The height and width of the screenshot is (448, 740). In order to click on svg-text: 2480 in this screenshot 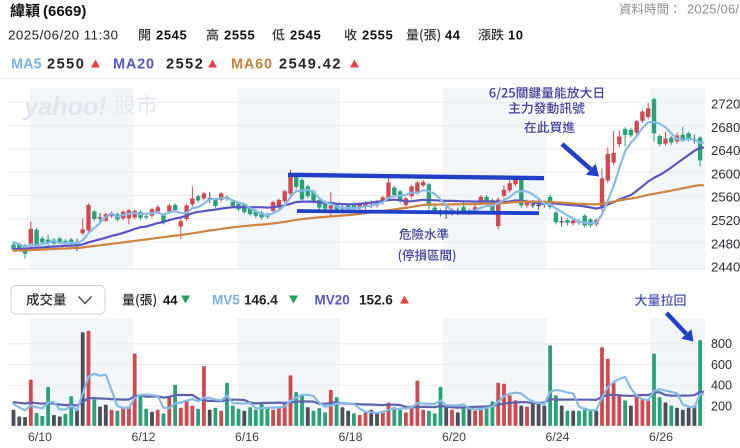, I will do `click(725, 243)`.